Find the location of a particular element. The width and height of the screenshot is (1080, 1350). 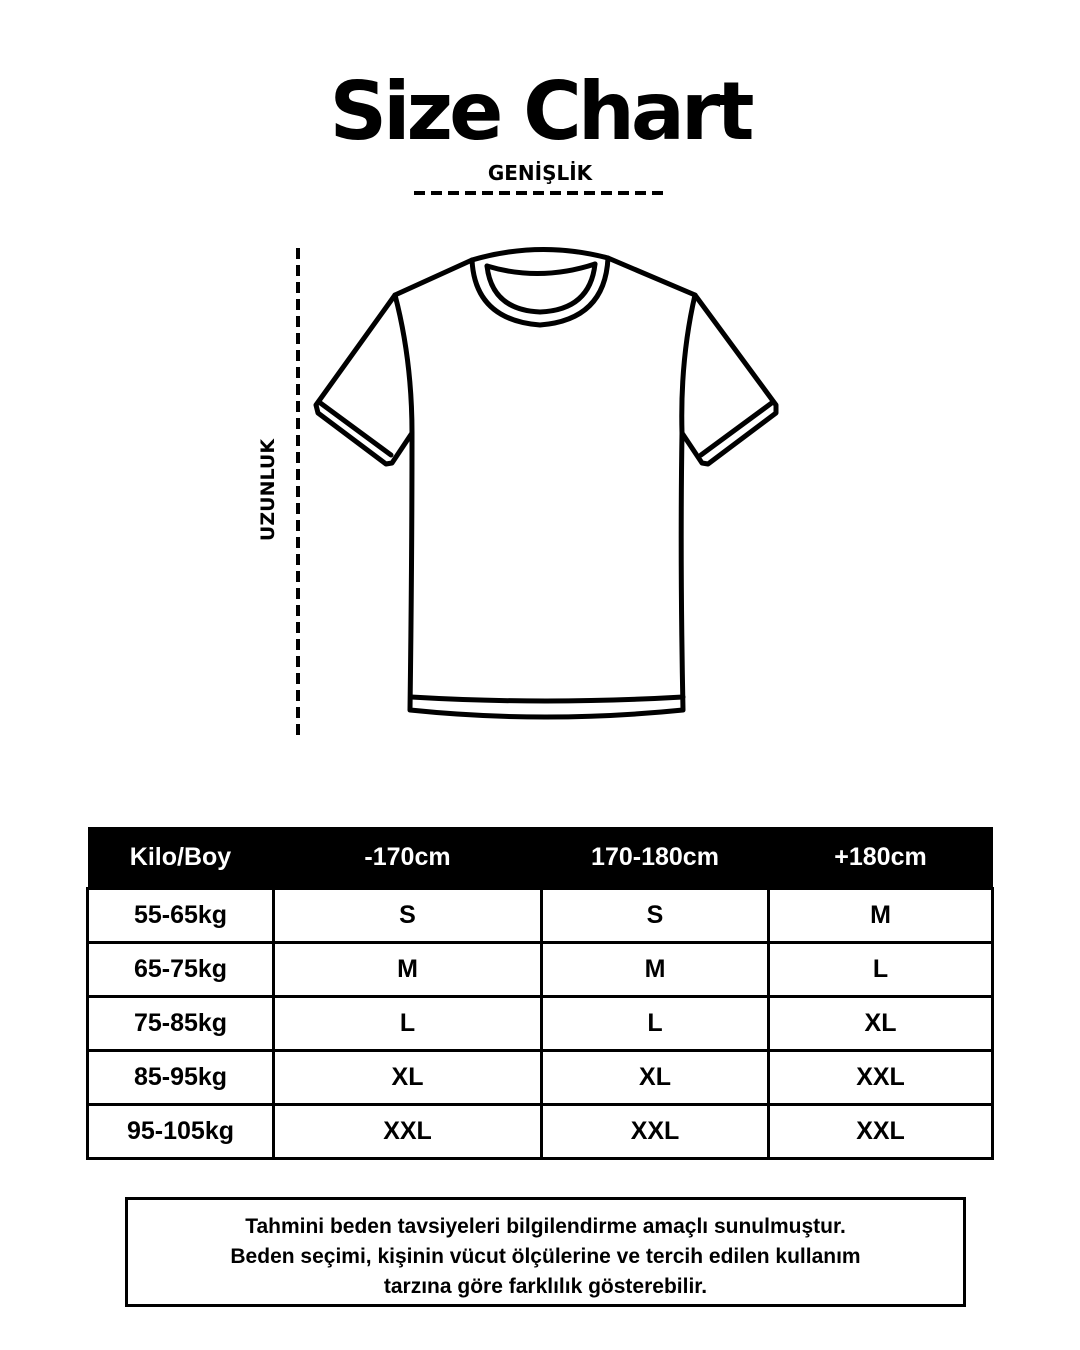

weight-cell: 75-85kg is located at coordinates (180, 1023).